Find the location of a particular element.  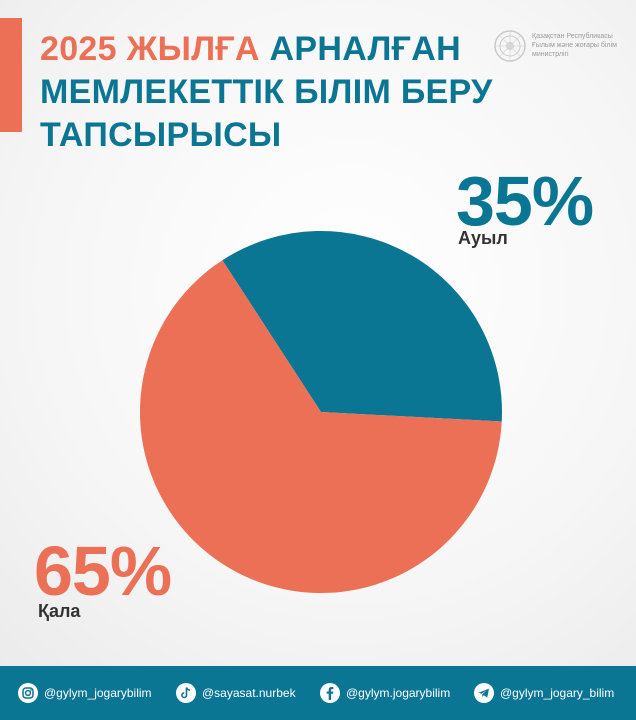

tiktok-icon is located at coordinates (186, 693).